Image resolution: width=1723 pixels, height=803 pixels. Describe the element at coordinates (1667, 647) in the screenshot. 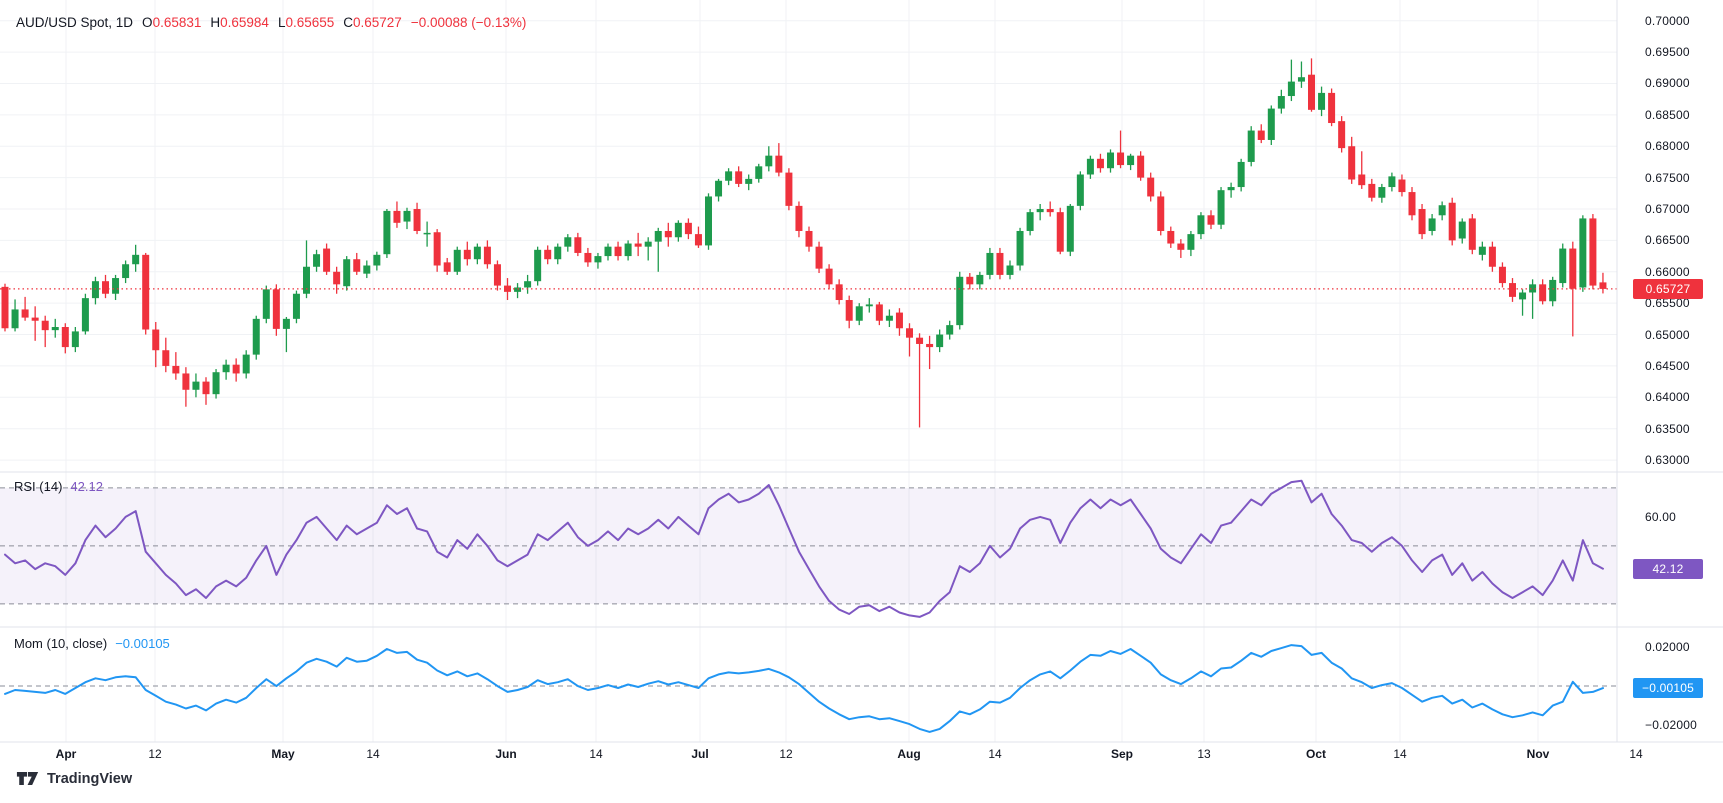

I see `mom-axis-label: 0.02000` at that location.